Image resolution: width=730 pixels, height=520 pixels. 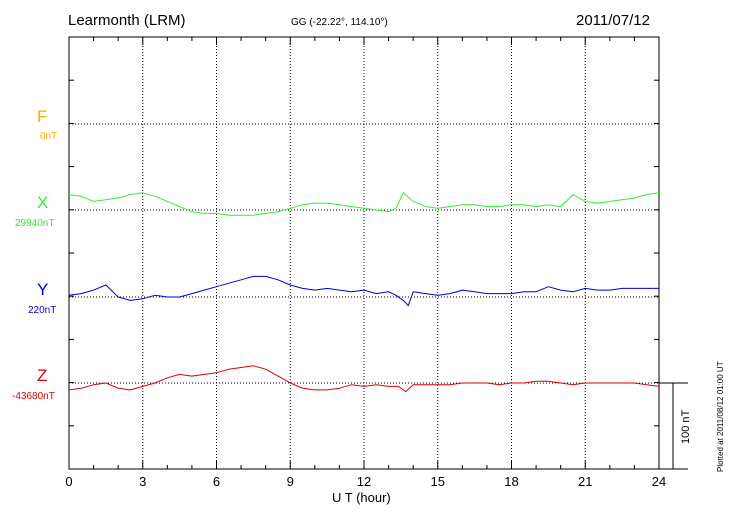 What do you see at coordinates (673, 426) in the screenshot?
I see `scale-bar` at bounding box center [673, 426].